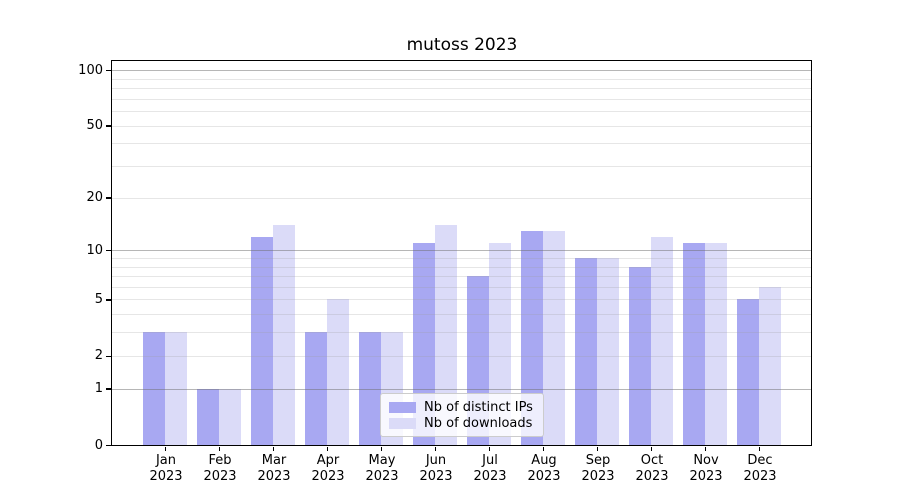  Describe the element at coordinates (94, 125) in the screenshot. I see `y-tick-label: 50` at that location.